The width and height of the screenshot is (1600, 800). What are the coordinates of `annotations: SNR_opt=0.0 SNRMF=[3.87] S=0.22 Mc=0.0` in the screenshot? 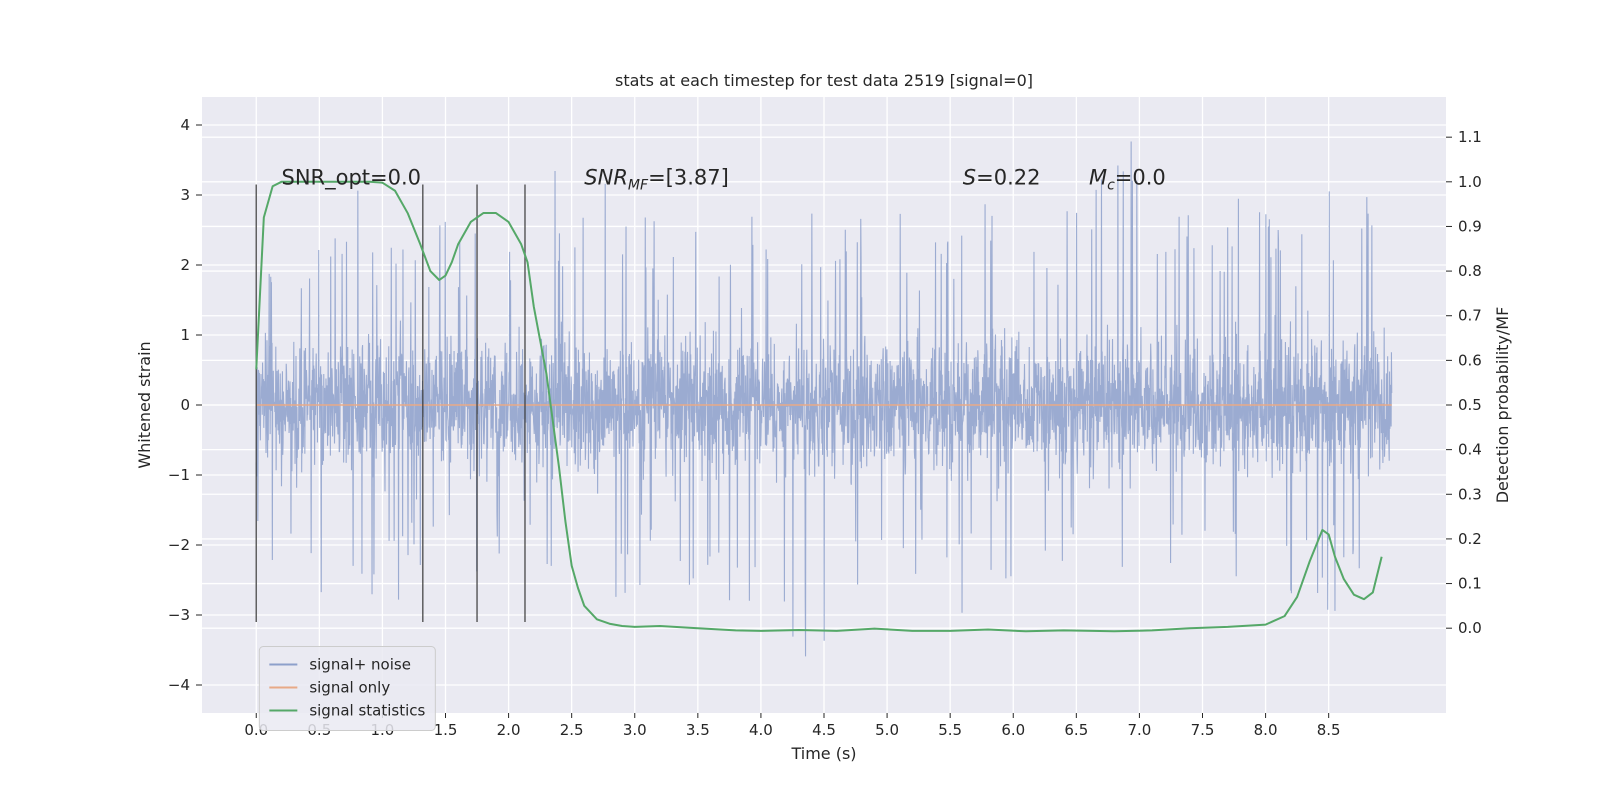 It's located at (723, 180).